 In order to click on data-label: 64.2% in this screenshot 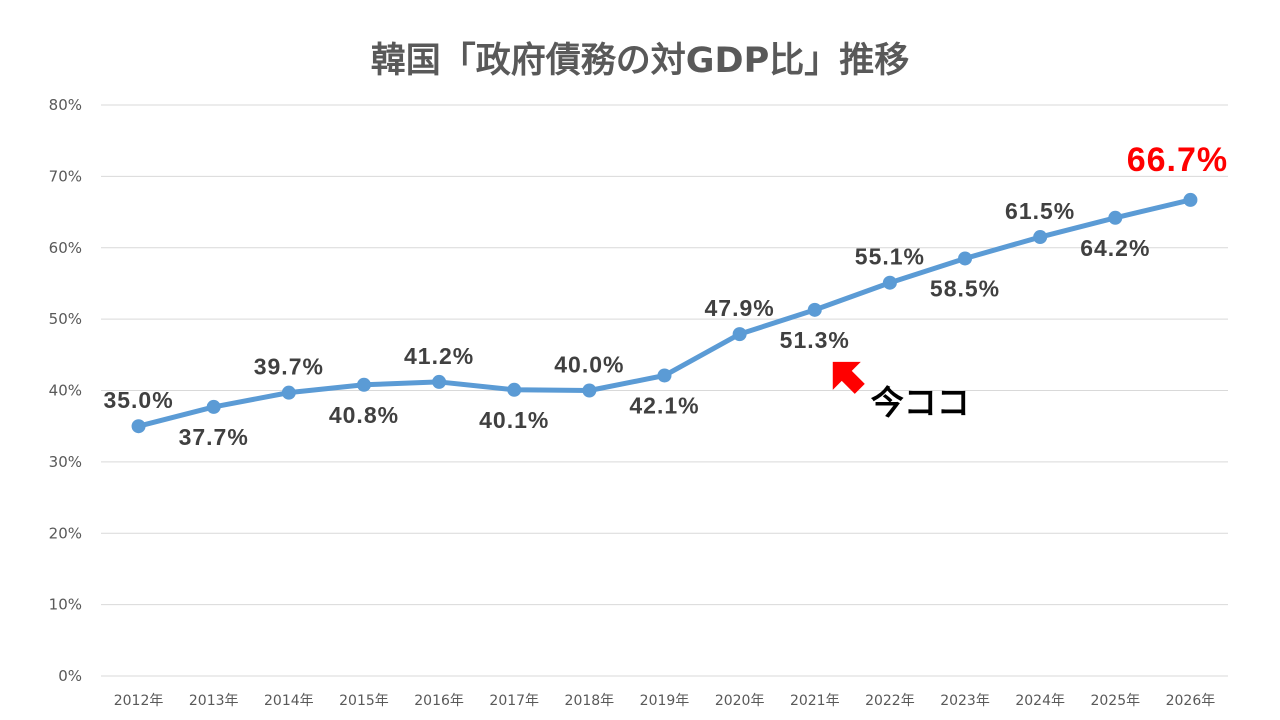, I will do `click(1115, 248)`.